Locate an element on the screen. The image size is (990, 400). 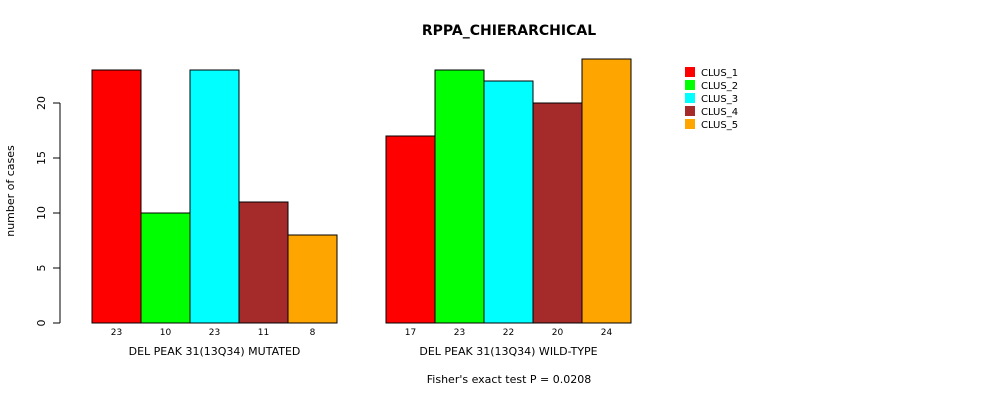
y-tick-label: 15 is located at coordinates (41, 158).